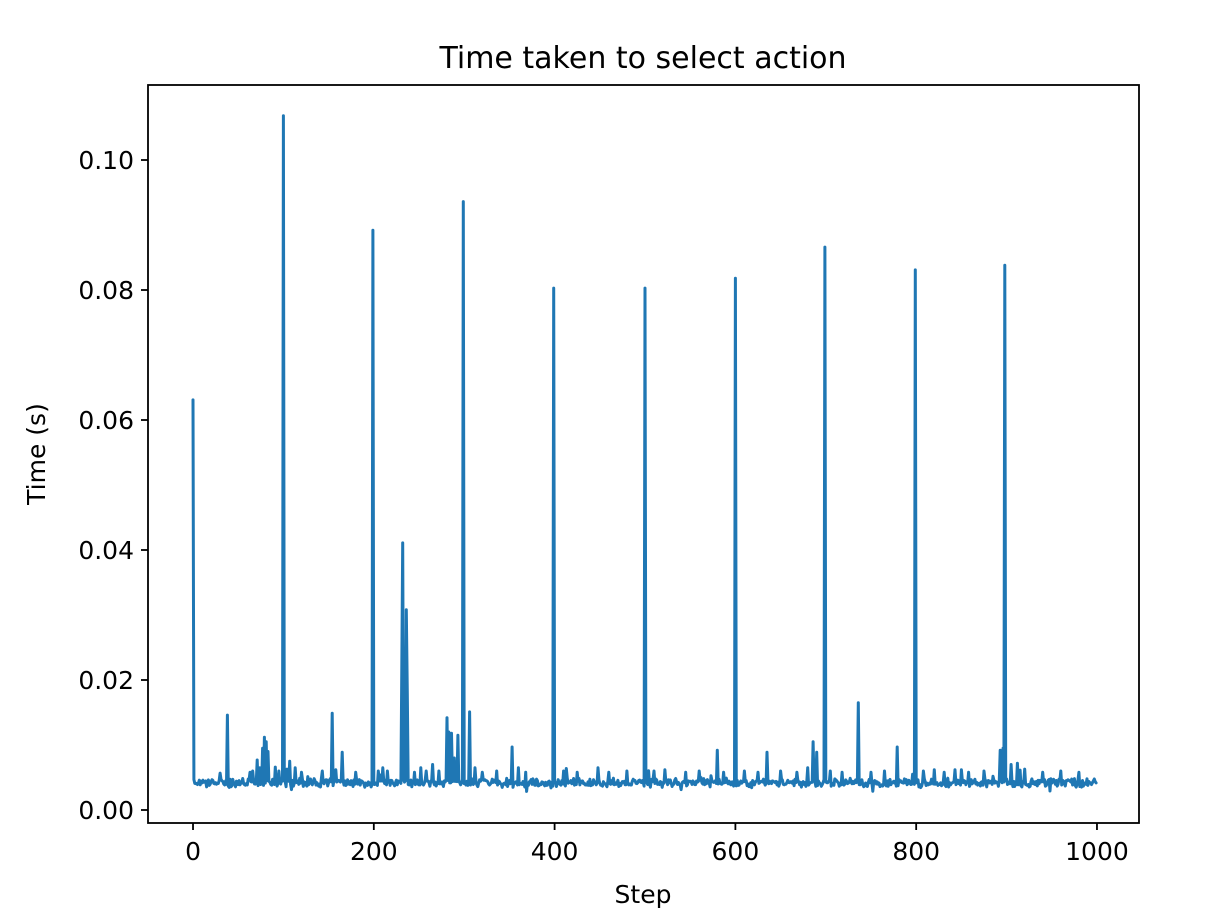 The width and height of the screenshot is (1230, 924). I want to click on plot-title: Time taken to select action, so click(642, 58).